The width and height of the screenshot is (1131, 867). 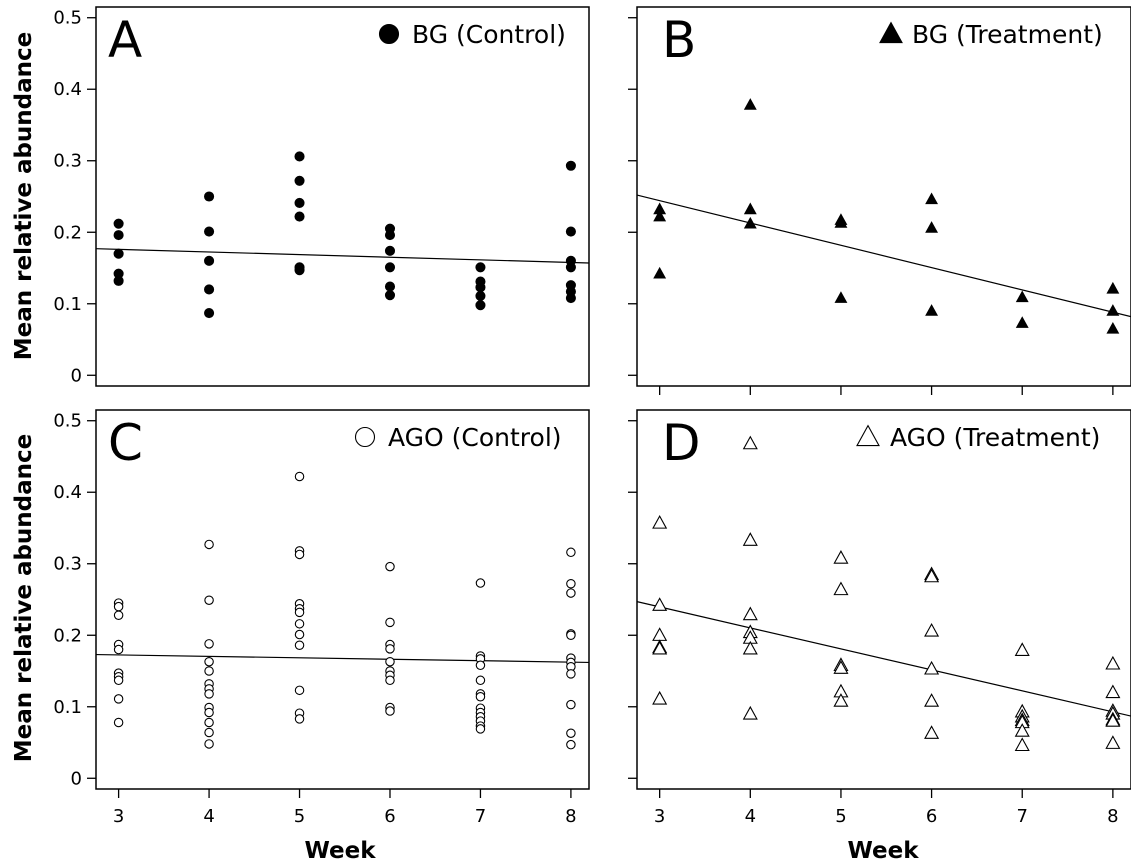 I want to click on y-axis-title-top: Mean relative abundance, so click(x=24, y=196).